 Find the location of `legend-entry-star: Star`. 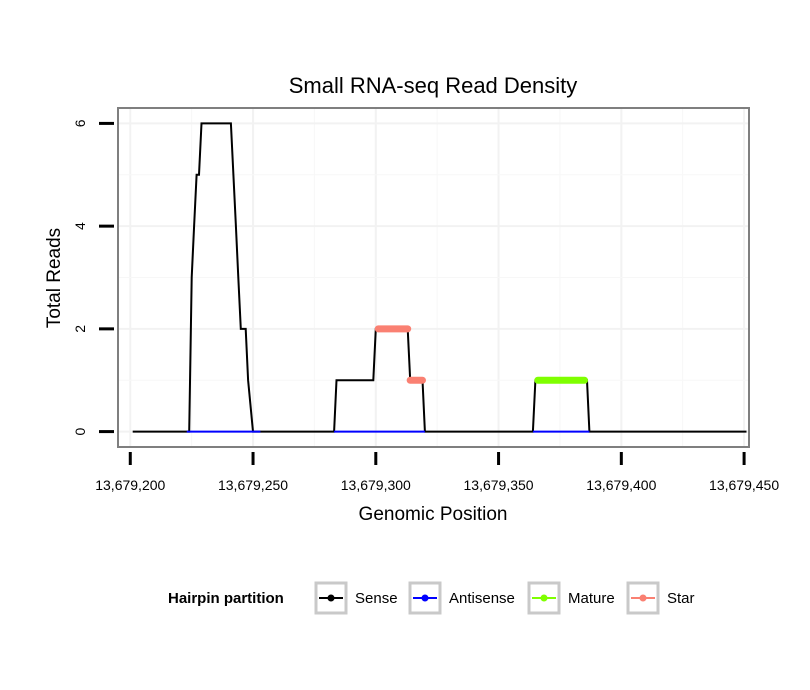

legend-entry-star: Star is located at coordinates (660, 598).